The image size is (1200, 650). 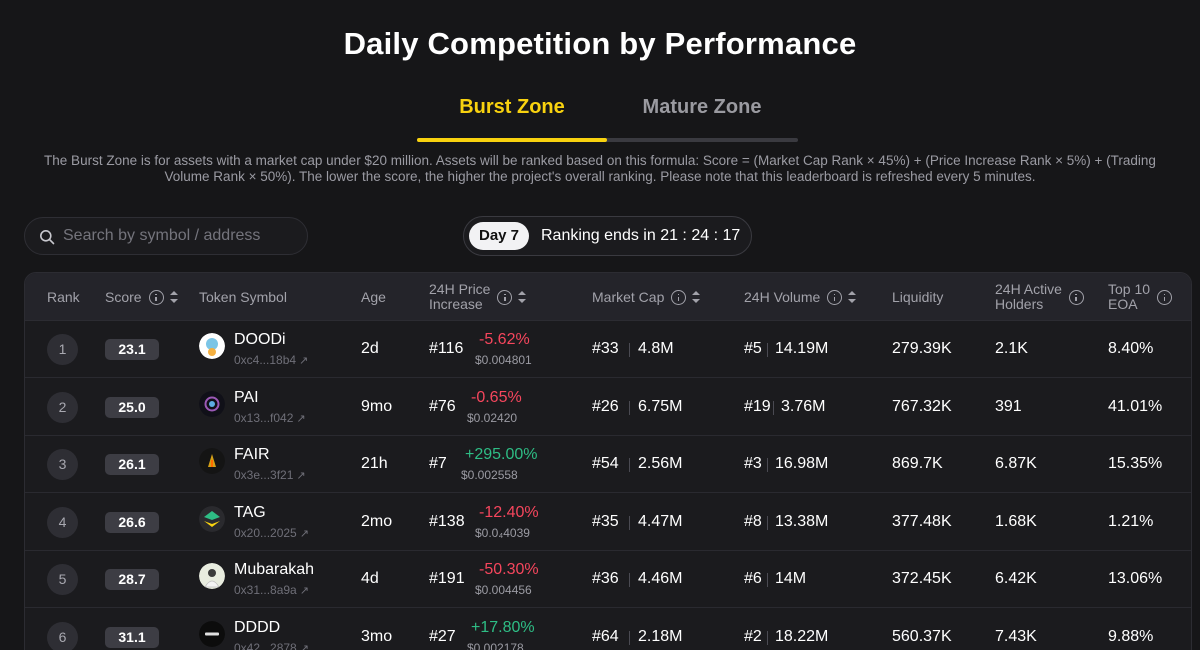 I want to click on header-price-line2: Increase, so click(x=456, y=304).